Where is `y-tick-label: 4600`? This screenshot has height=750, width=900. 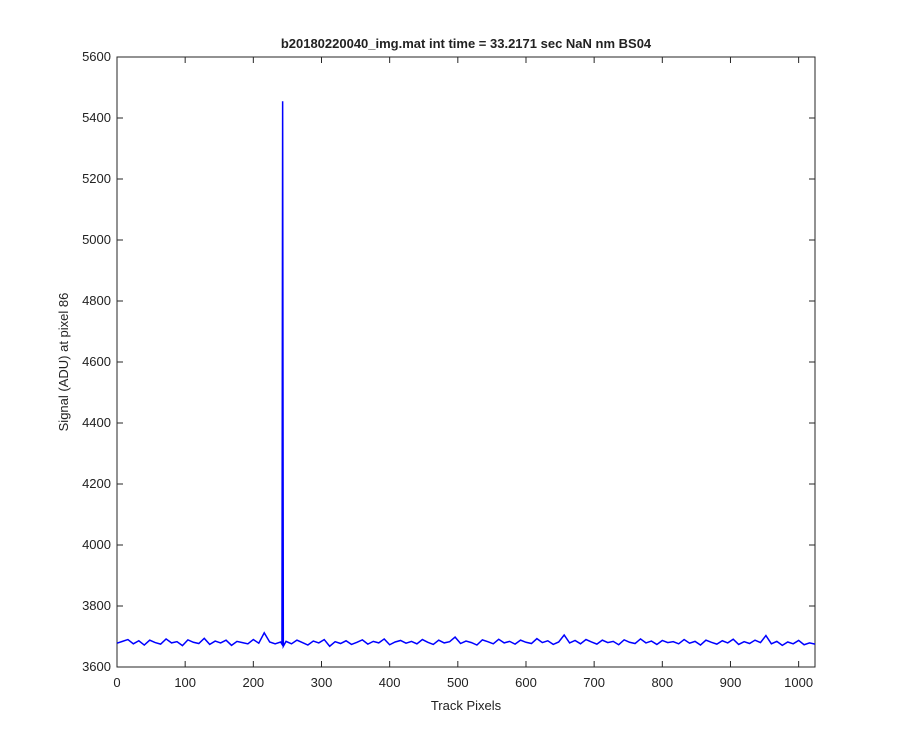
y-tick-label: 4600 is located at coordinates (96, 361).